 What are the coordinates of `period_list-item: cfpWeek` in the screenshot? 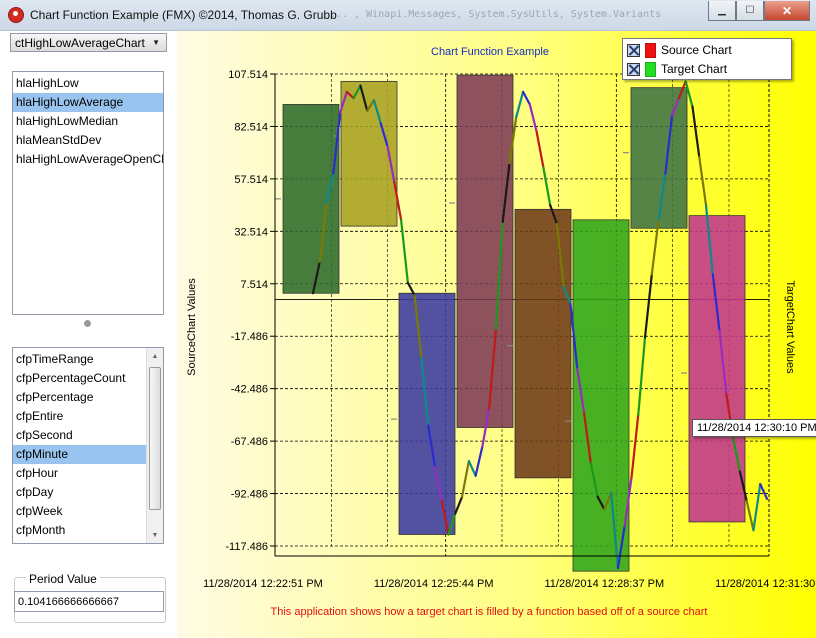 It's located at (39, 511).